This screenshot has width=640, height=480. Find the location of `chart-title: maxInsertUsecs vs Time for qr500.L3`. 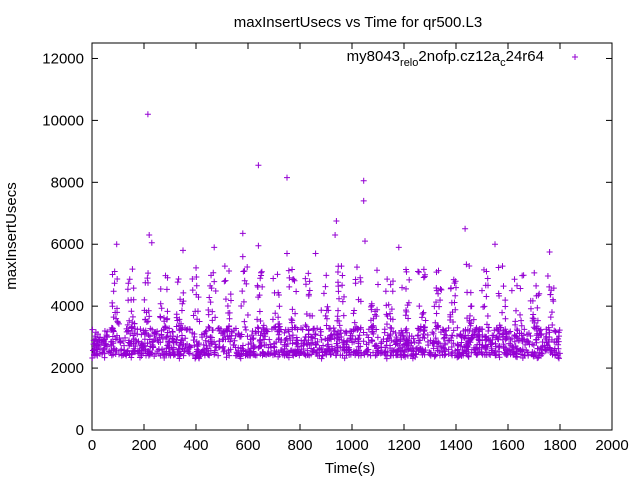

chart-title: maxInsertUsecs vs Time for qr500.L3 is located at coordinates (358, 22).